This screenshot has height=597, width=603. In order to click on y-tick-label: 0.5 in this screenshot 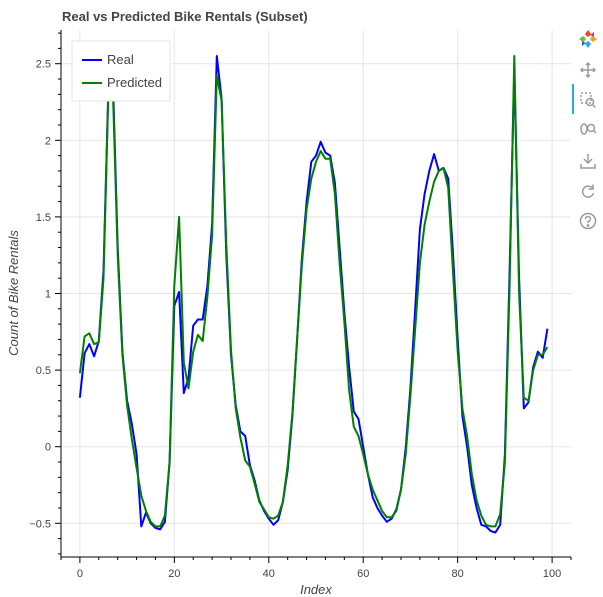, I will do `click(43, 371)`.